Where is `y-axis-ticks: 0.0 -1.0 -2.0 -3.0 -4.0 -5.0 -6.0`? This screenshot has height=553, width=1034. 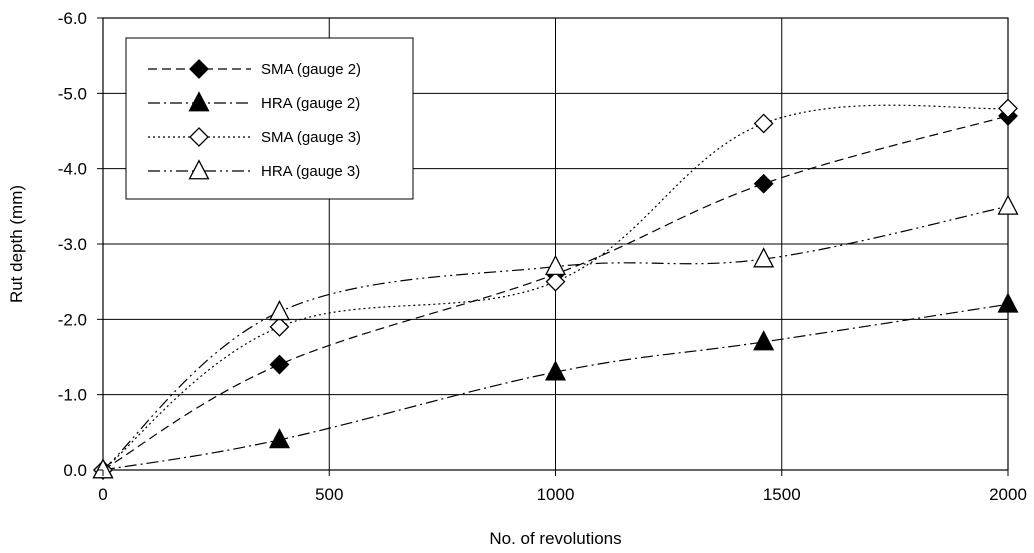
y-axis-ticks: 0.0 -1.0 -2.0 -3.0 -4.0 -5.0 -6.0 is located at coordinates (80, 244).